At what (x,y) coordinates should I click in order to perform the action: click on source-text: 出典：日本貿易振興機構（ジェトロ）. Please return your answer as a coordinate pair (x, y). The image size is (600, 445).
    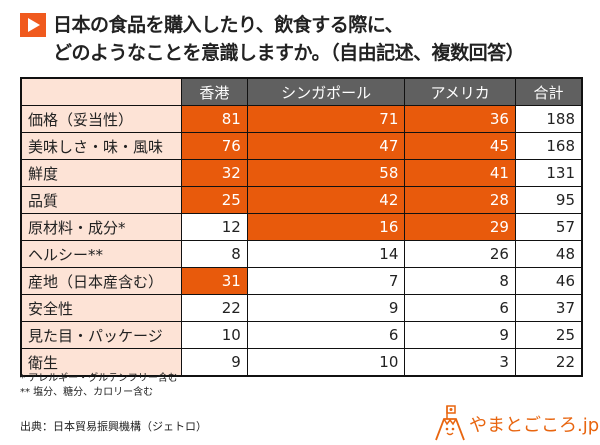
    Looking at the image, I should click on (113, 426).